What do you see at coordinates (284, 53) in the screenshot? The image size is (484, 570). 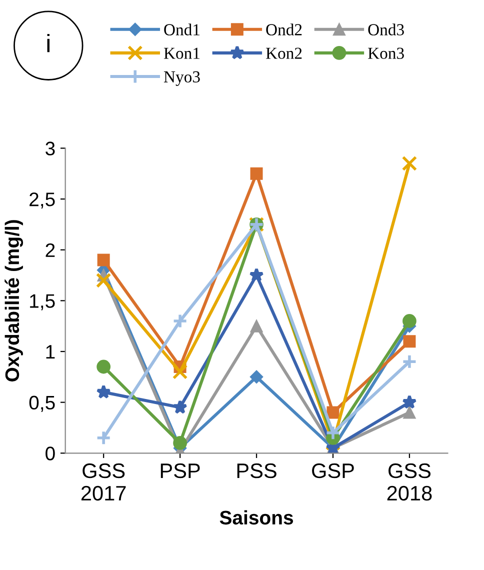 I see `legend-label: Kon2` at bounding box center [284, 53].